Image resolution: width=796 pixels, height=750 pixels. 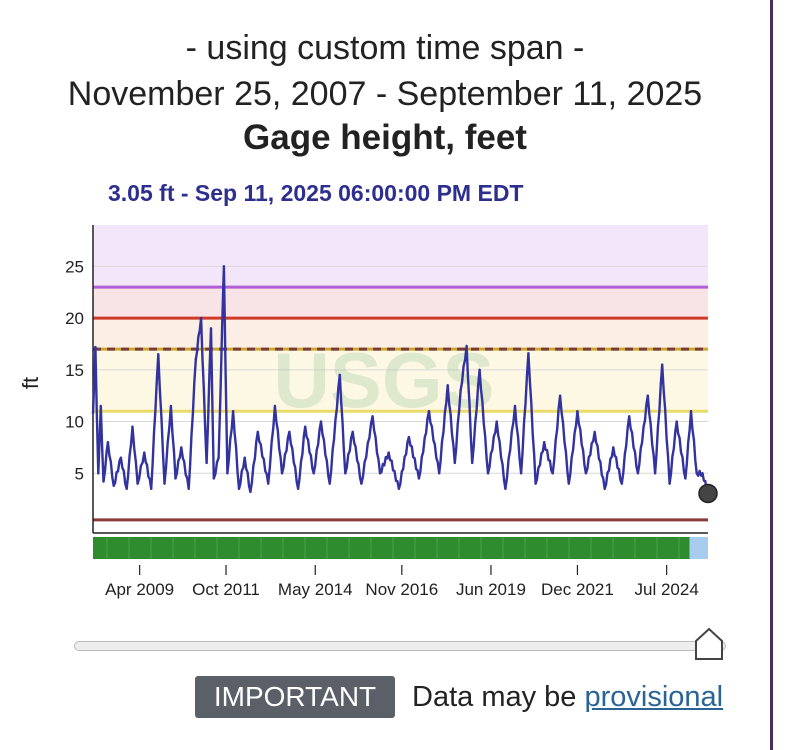 What do you see at coordinates (400, 303) in the screenshot?
I see `moderate-flood-band` at bounding box center [400, 303].